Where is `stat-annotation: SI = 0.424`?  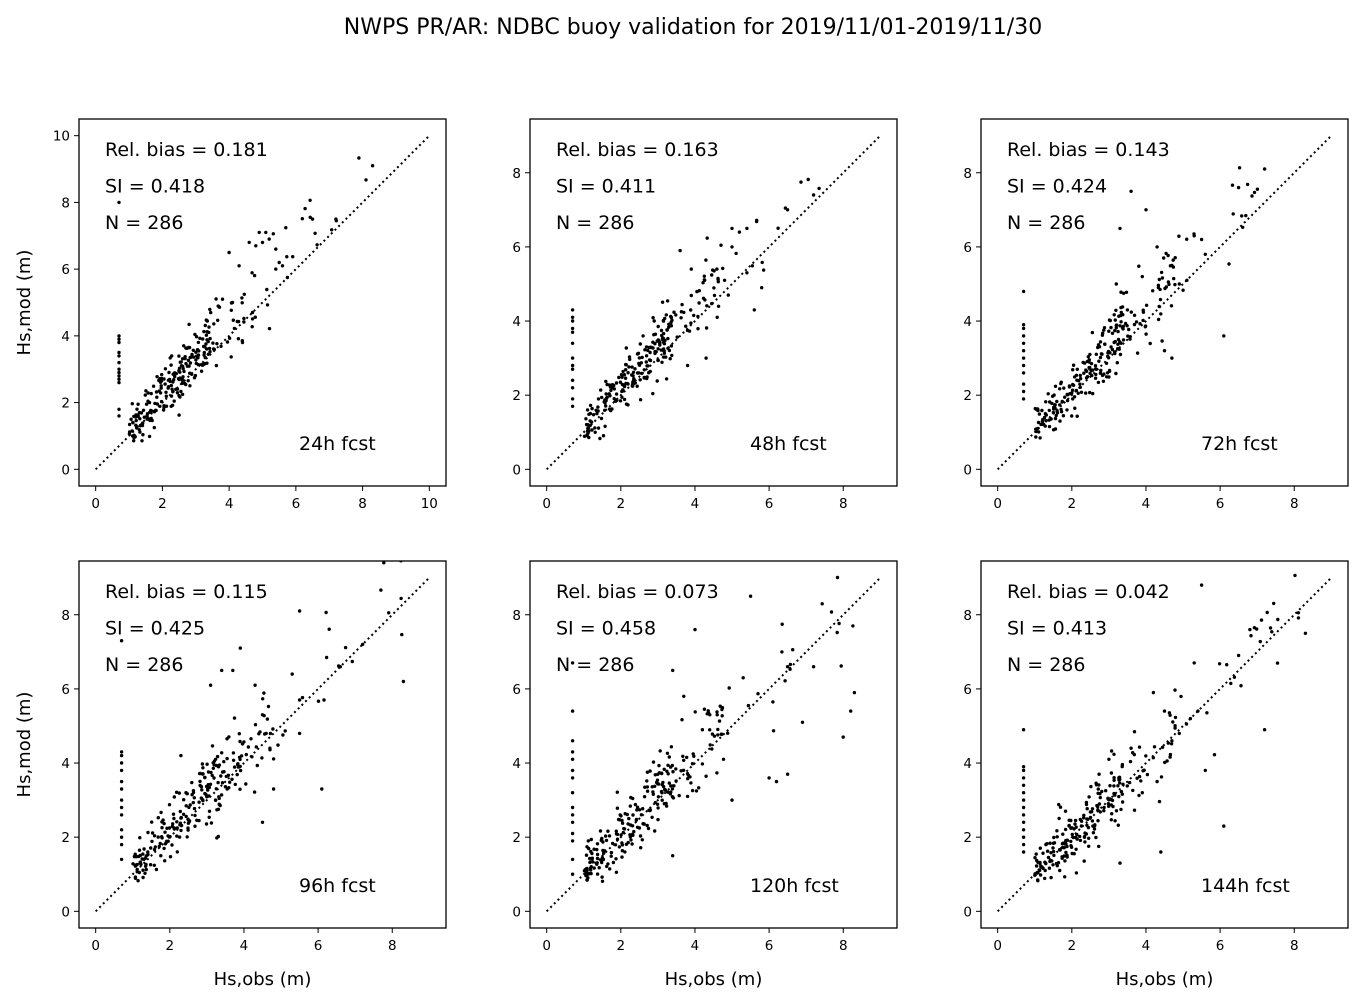 stat-annotation: SI = 0.424 is located at coordinates (1057, 187).